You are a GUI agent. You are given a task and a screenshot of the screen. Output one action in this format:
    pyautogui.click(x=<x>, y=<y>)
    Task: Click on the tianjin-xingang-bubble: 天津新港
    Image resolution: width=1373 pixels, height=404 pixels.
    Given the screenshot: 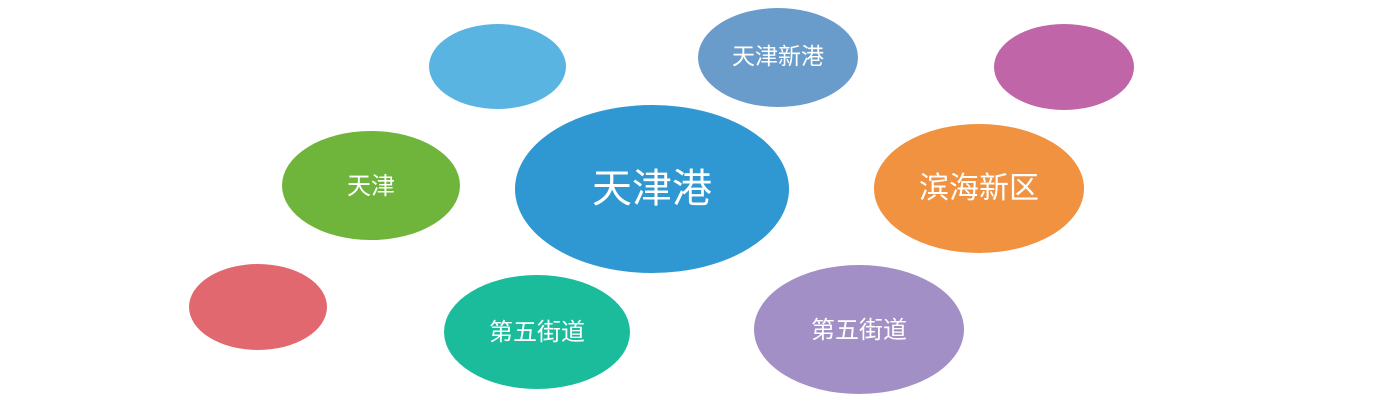 What is the action you would take?
    pyautogui.click(x=778, y=57)
    